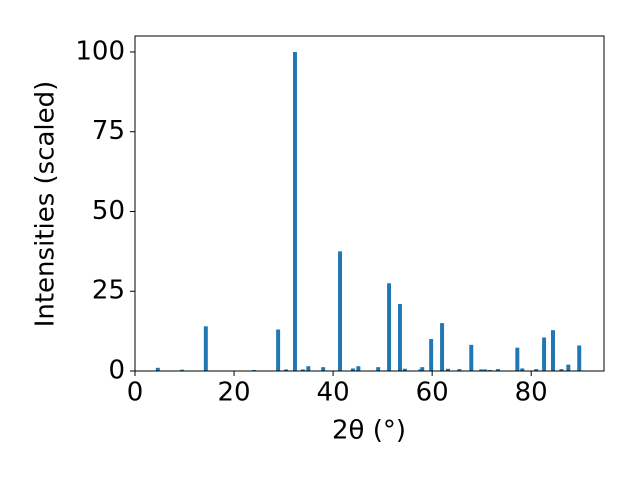  What do you see at coordinates (100, 51) in the screenshot?
I see `y-tick-label: 100` at bounding box center [100, 51].